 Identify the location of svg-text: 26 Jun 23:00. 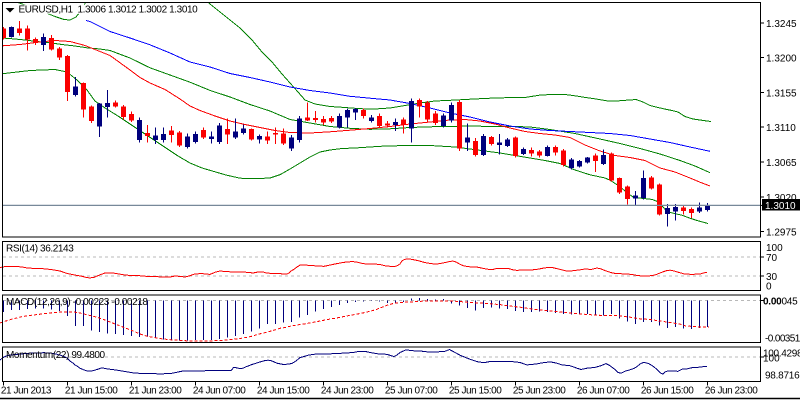
(731, 391).